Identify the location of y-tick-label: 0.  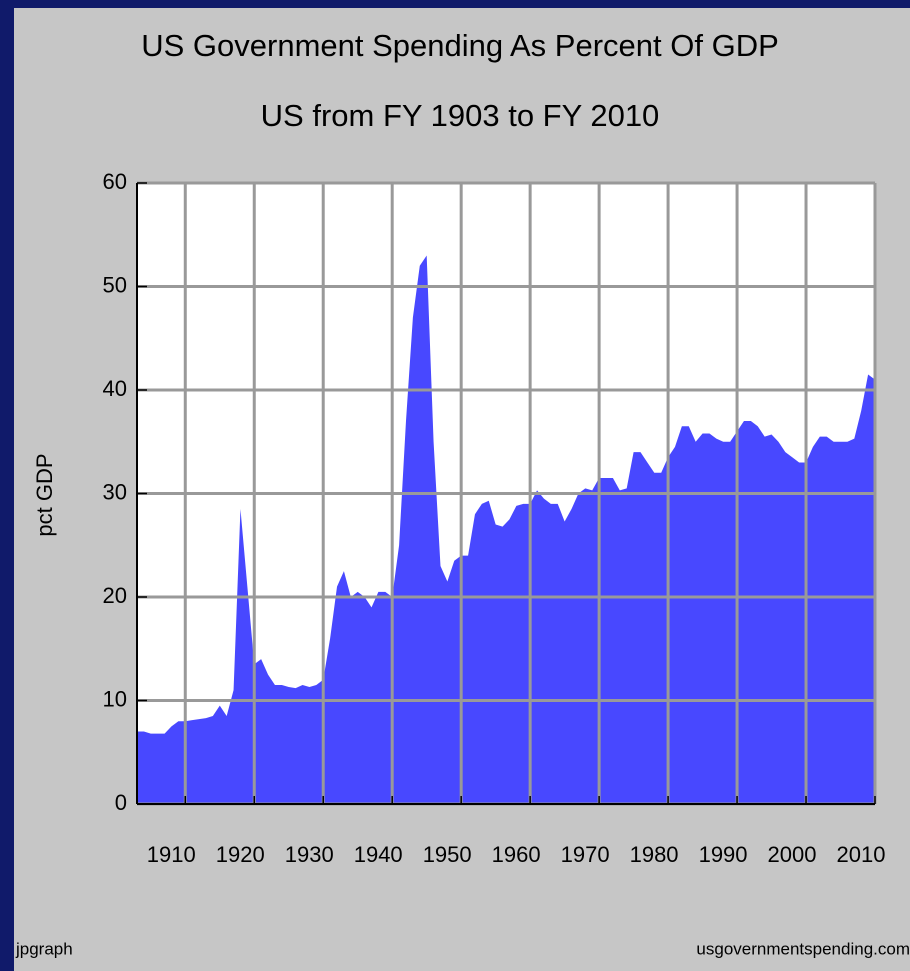
(121, 802).